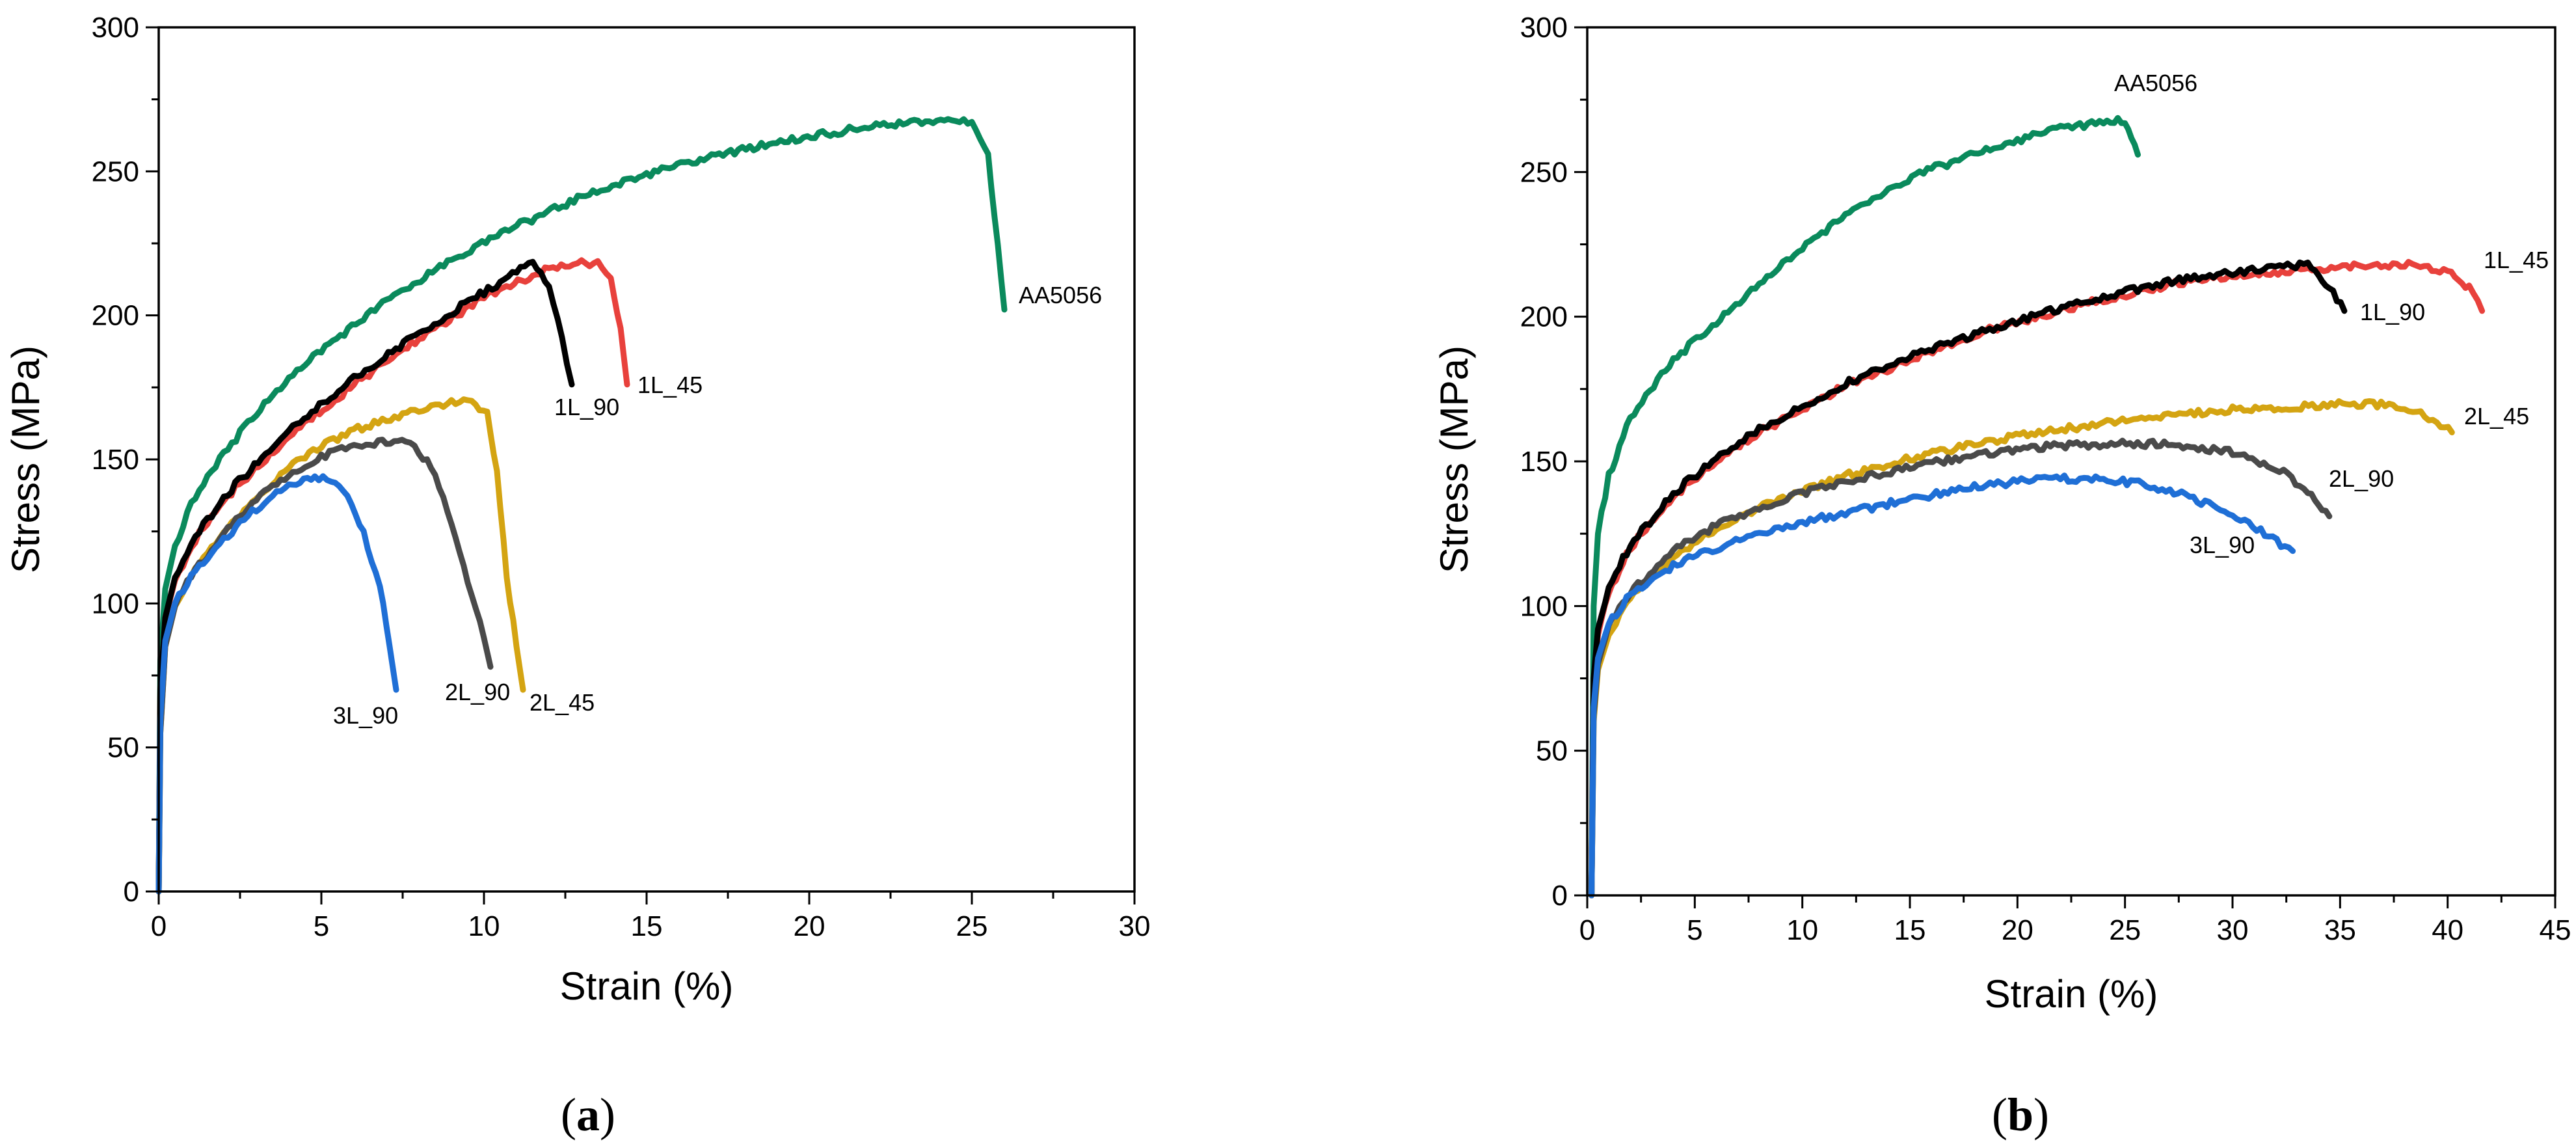  I want to click on y-tick-label-a-50: 50, so click(123, 748).